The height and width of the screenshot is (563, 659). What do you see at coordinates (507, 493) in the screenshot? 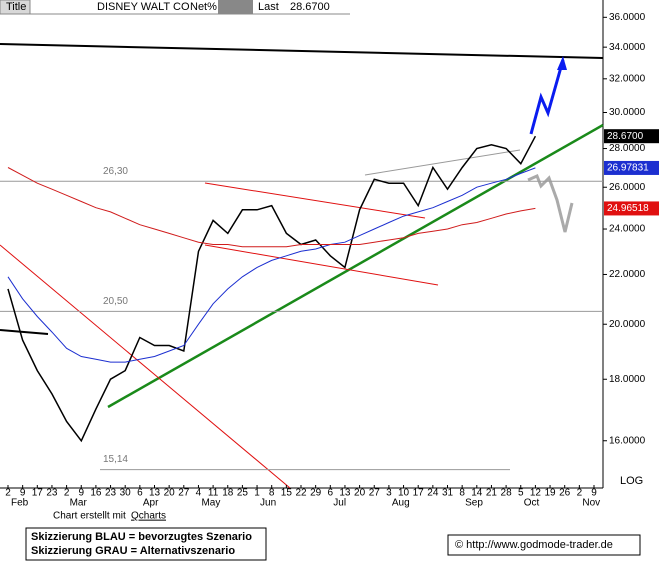
I see `x-tick-label: 28` at bounding box center [507, 493].